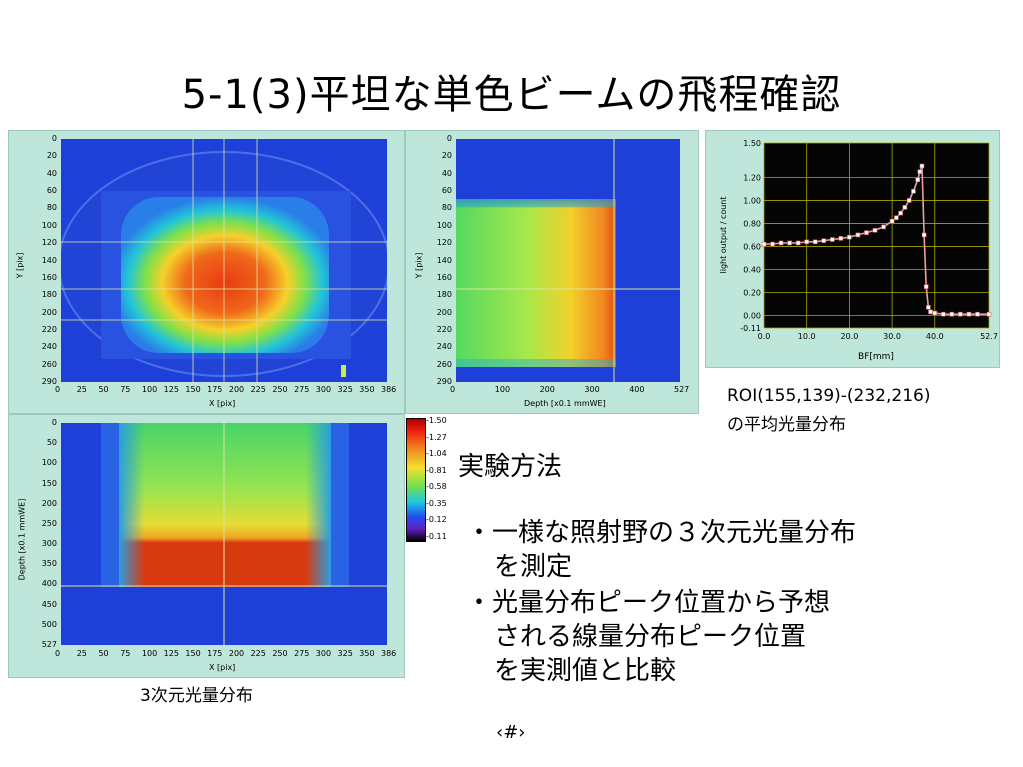 The image size is (1023, 767). I want to click on xy-y-tick: 40, so click(51, 173).